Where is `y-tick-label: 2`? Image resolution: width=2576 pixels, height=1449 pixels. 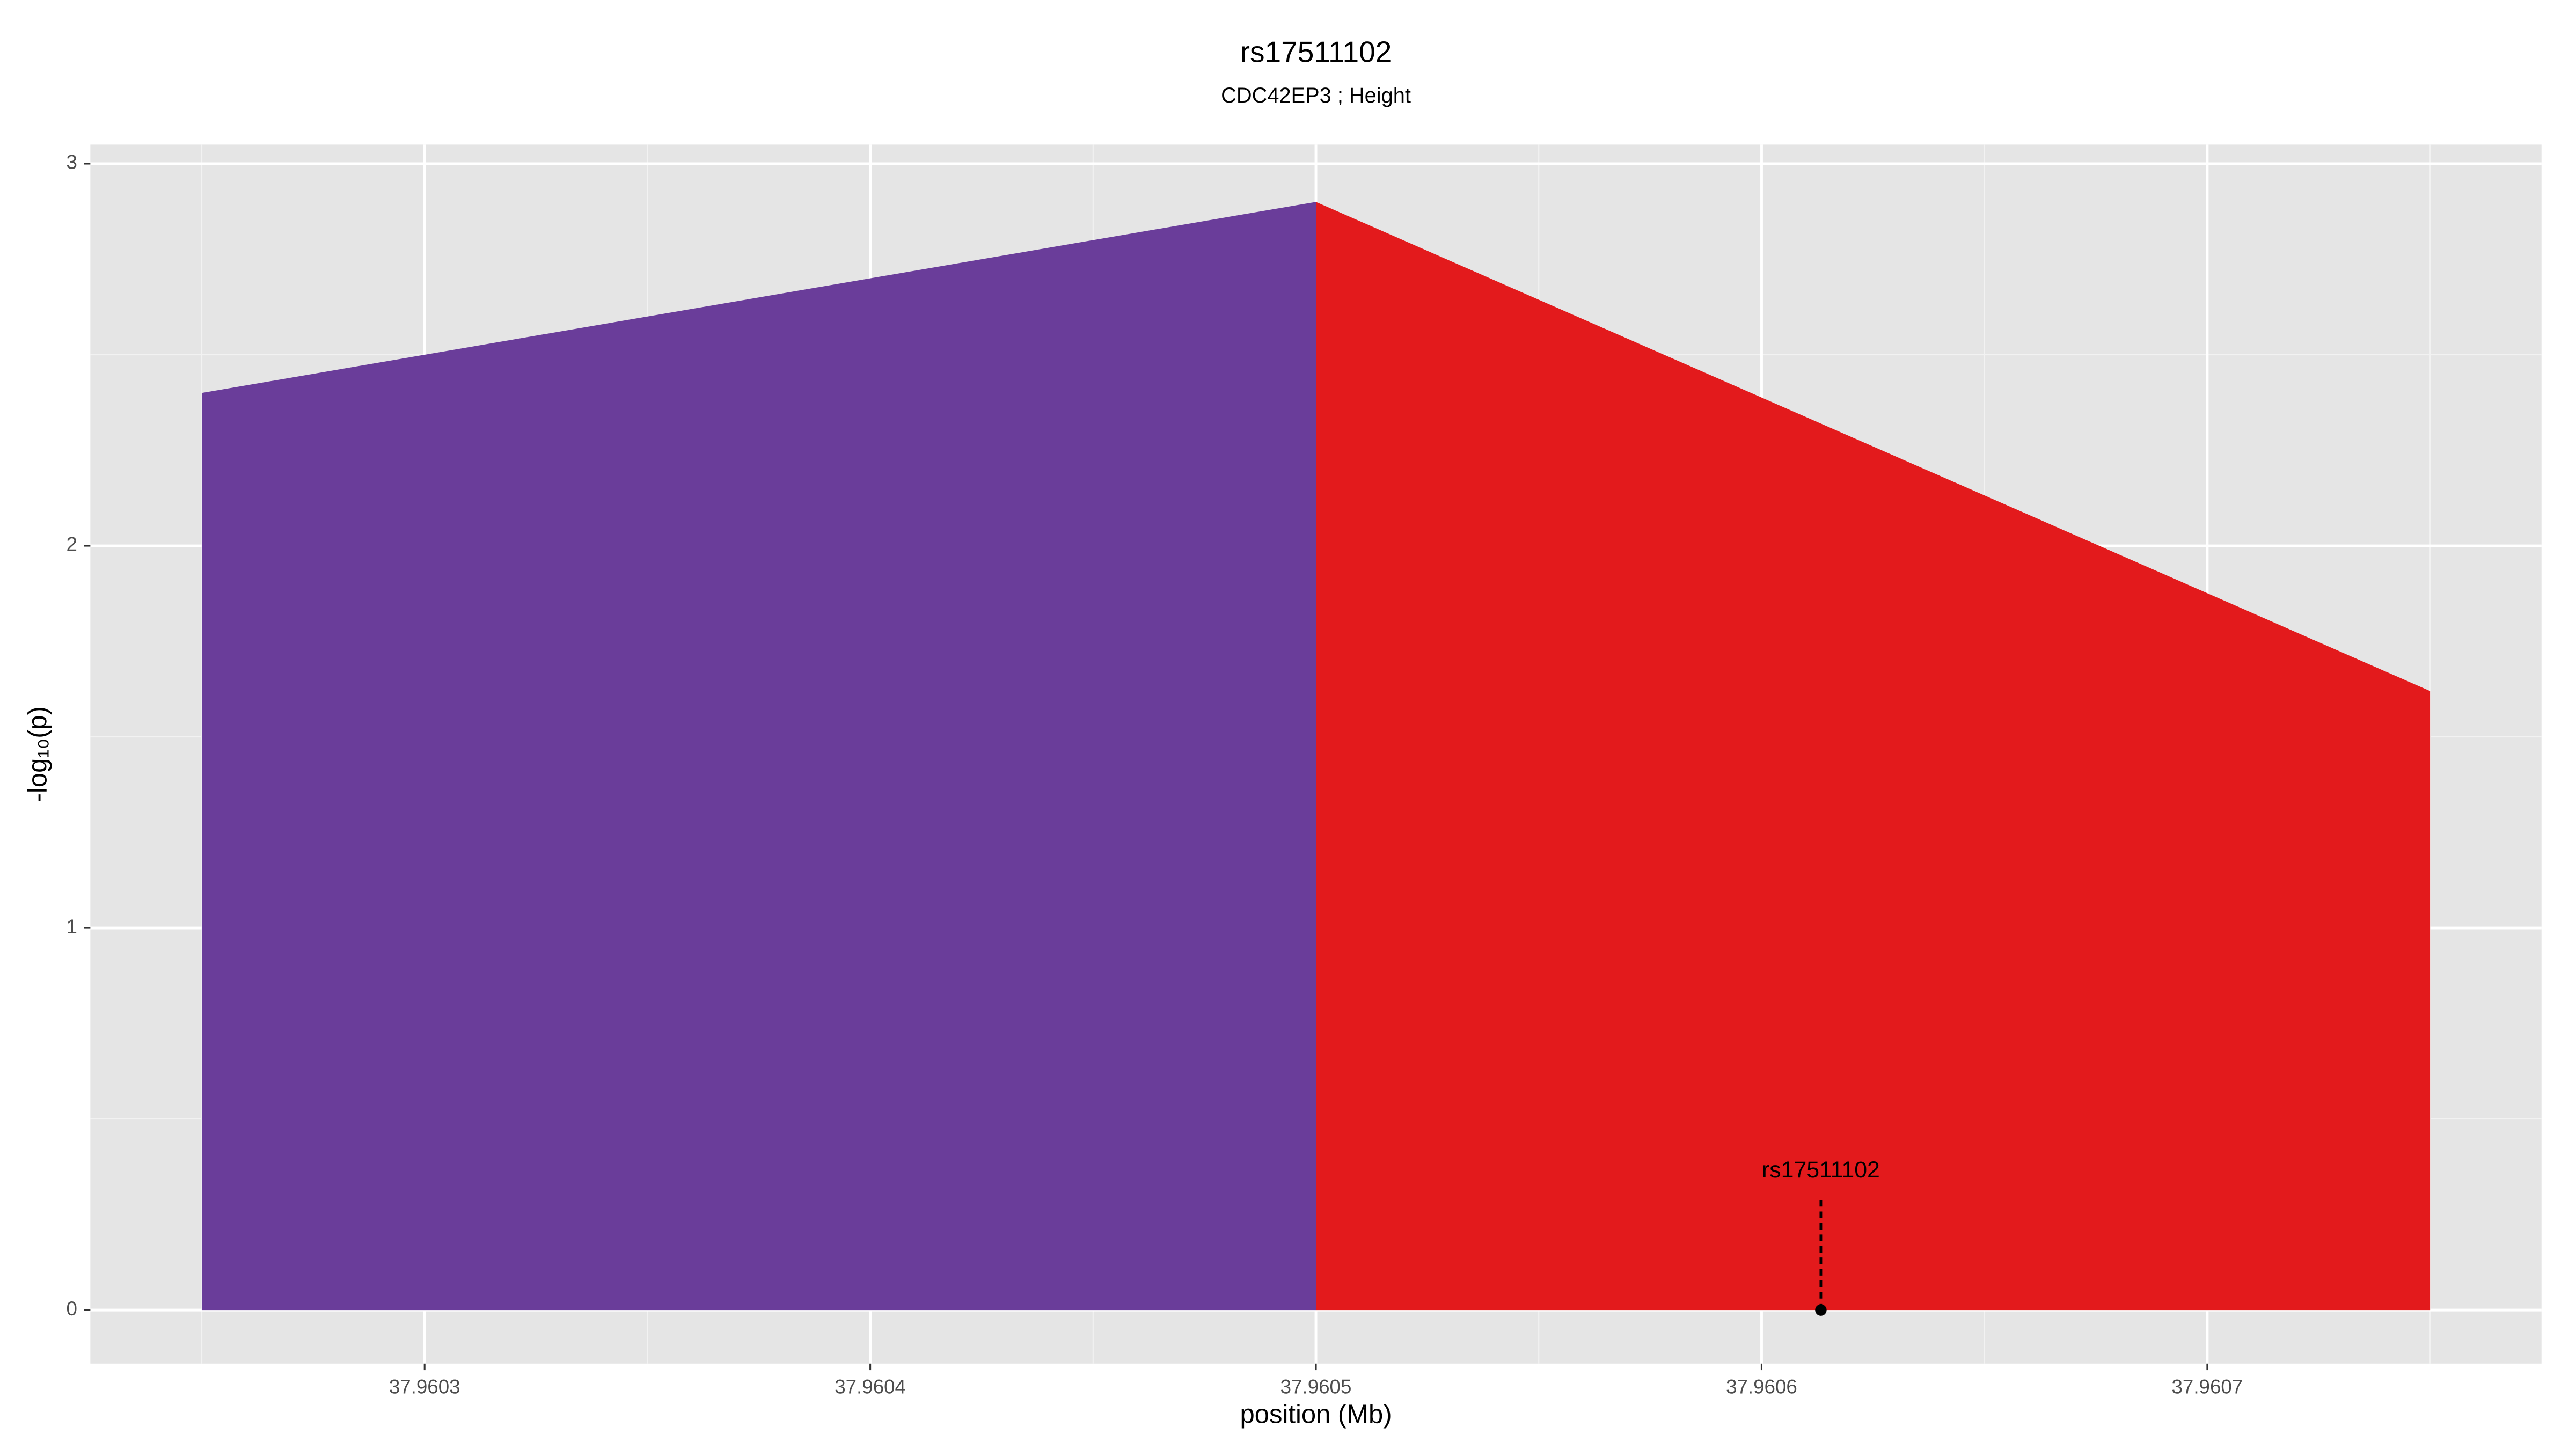
y-tick-label: 2 is located at coordinates (71, 544).